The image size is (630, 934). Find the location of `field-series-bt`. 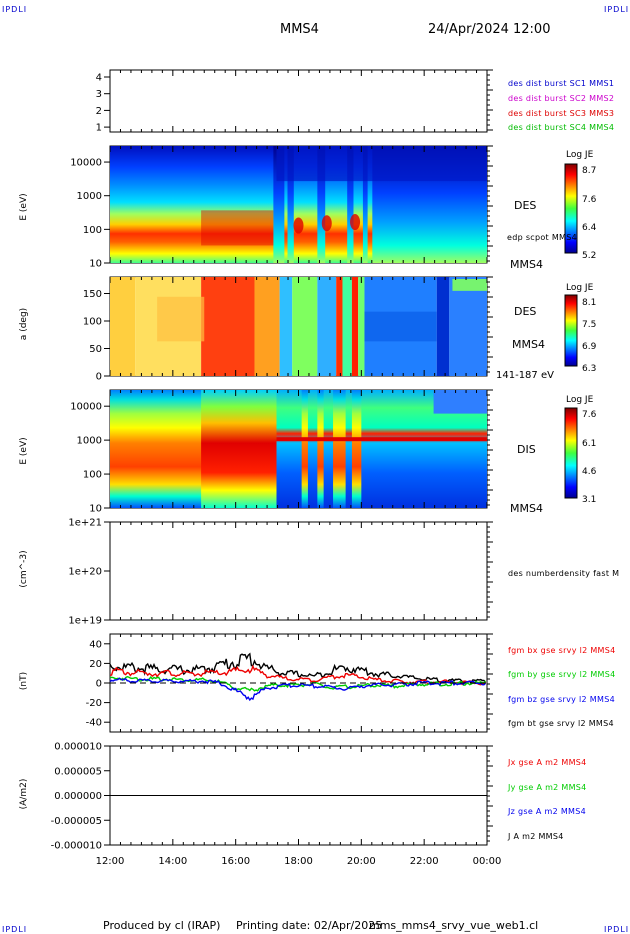

field-series-bt is located at coordinates (297, 668).